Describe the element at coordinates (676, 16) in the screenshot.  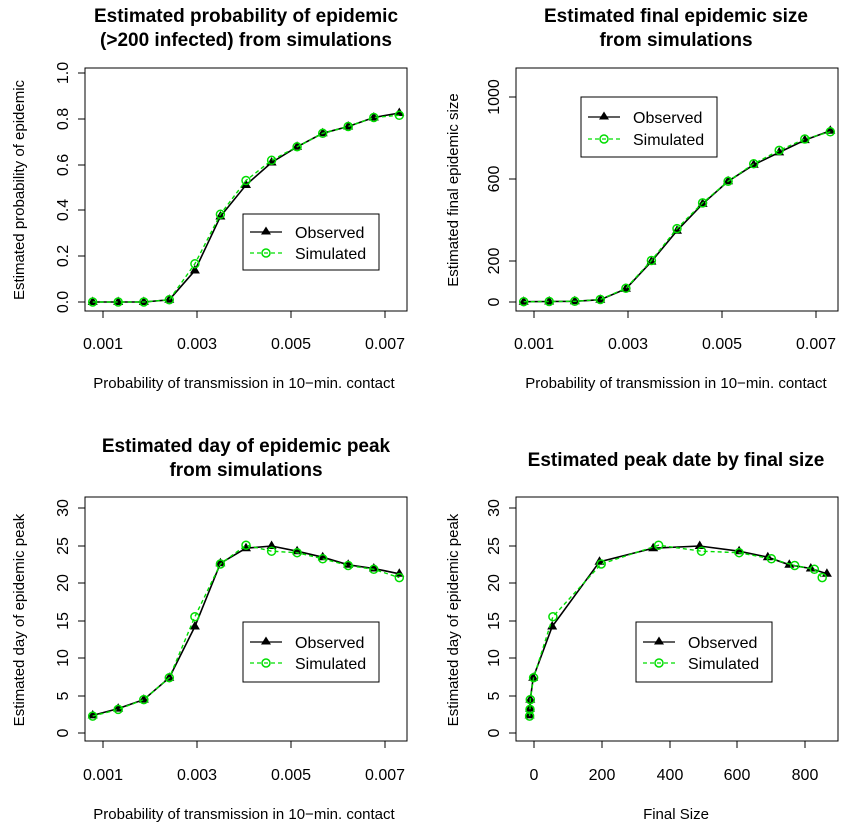
I see `chart-title-line-1: Estimated final epidemic size` at that location.